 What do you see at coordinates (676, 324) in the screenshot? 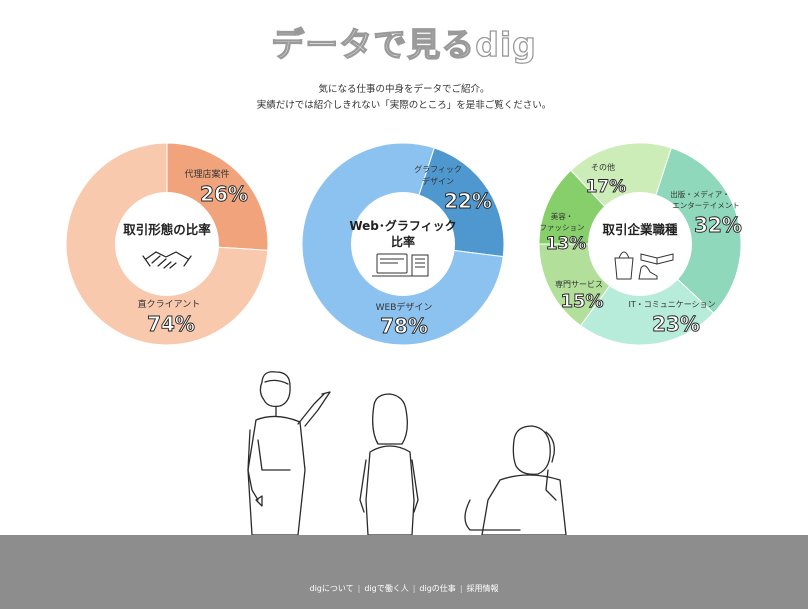
I see `slice-value: 23%` at bounding box center [676, 324].